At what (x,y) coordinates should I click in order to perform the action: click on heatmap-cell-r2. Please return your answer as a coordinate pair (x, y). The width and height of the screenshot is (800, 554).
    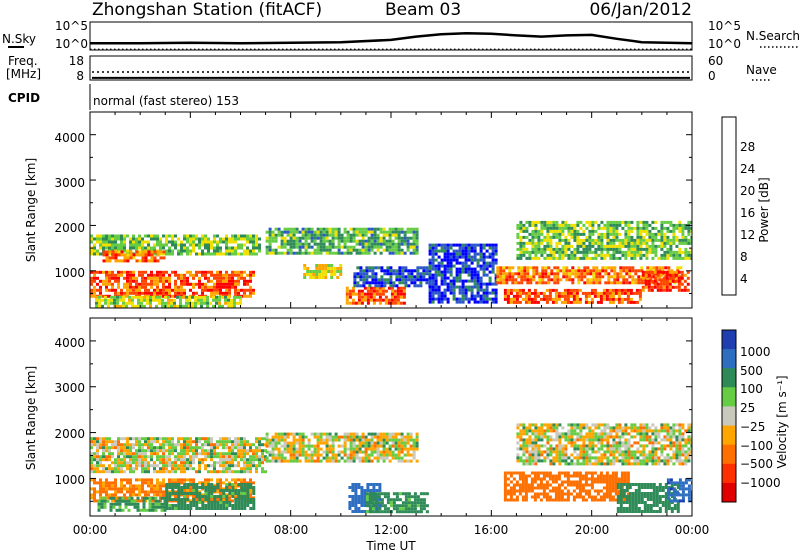
    Looking at the image, I should click on (120, 501).